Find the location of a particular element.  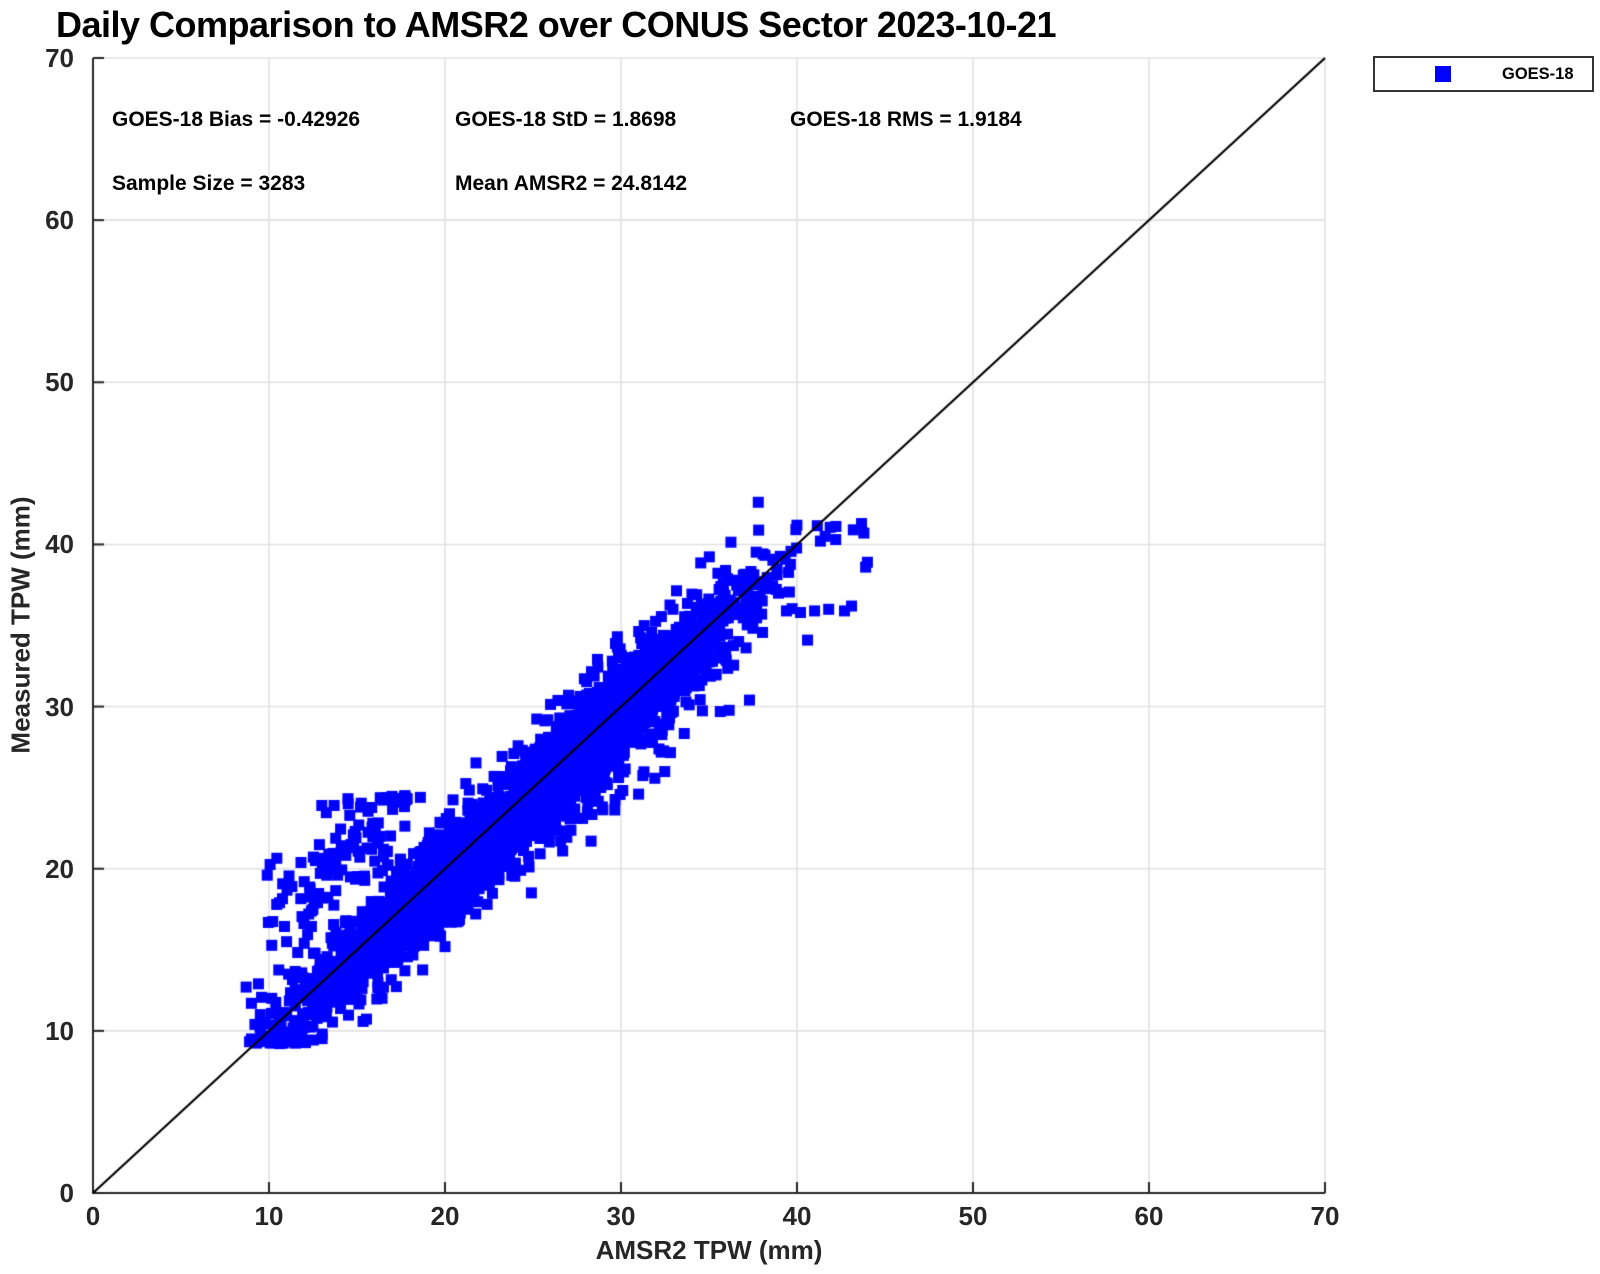

y-tick-label: 50 is located at coordinates (59, 382).